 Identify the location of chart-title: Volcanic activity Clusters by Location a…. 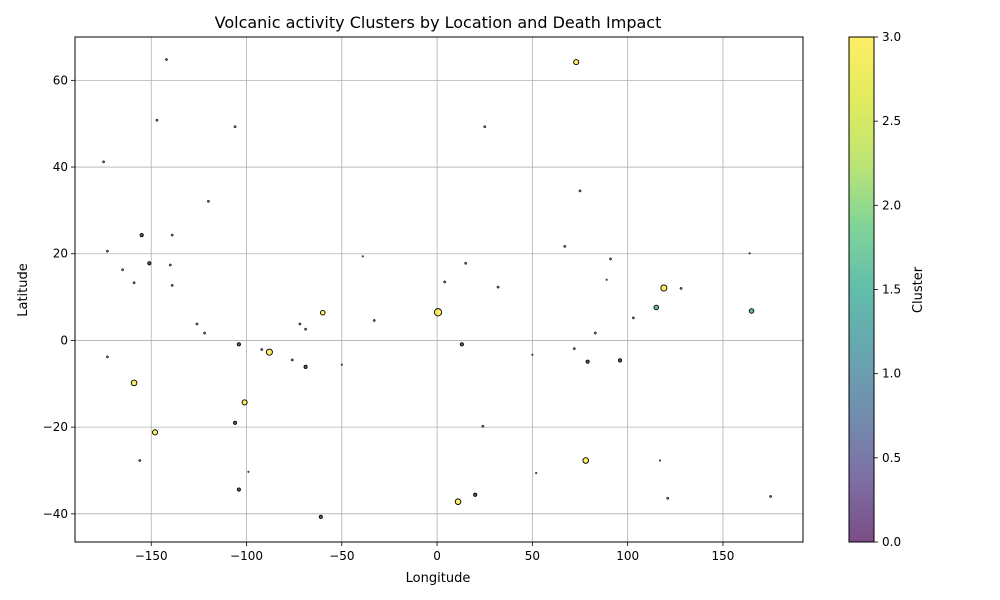
(438, 22).